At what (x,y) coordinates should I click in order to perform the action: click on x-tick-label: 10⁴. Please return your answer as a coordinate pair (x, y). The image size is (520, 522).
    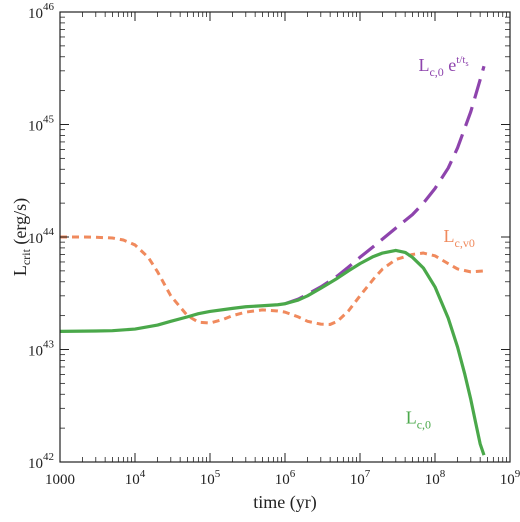
    Looking at the image, I should click on (135, 478).